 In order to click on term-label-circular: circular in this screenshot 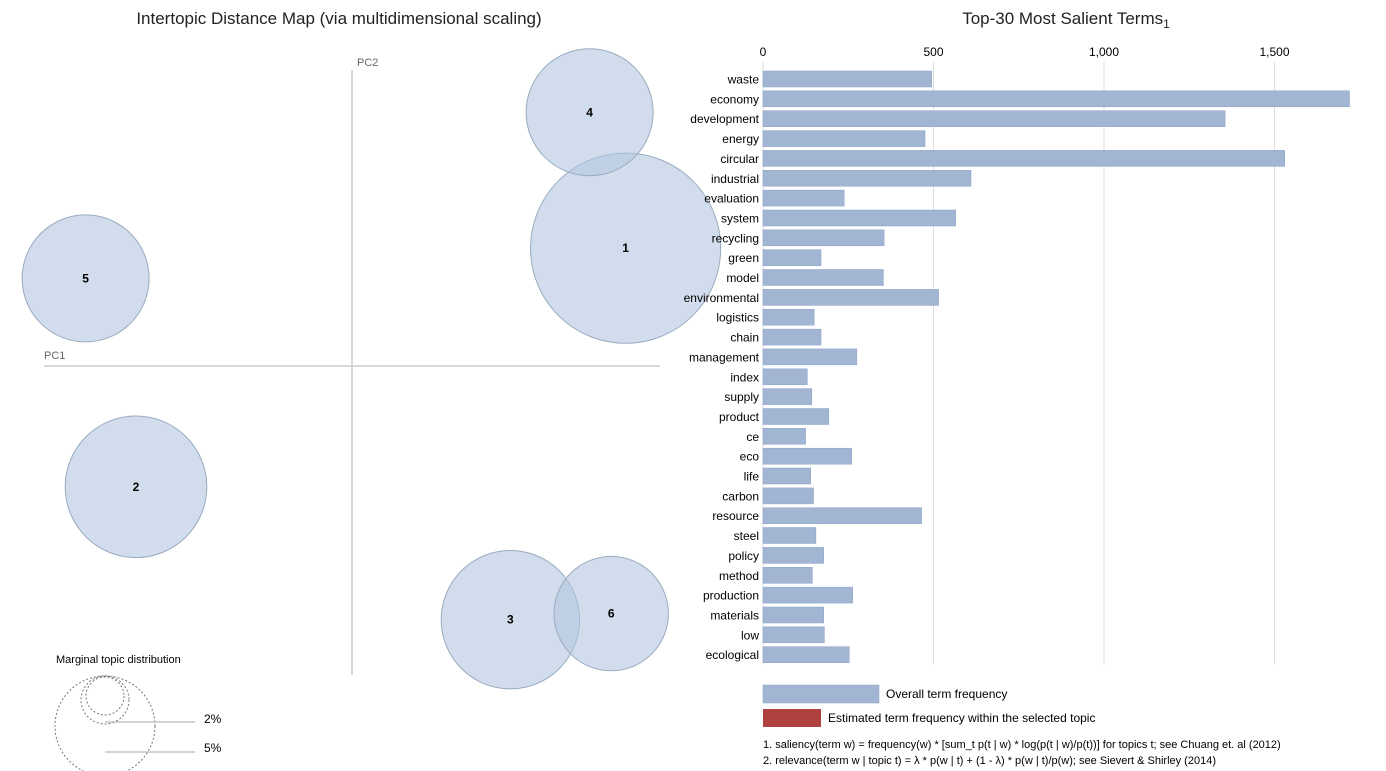, I will do `click(739, 159)`.